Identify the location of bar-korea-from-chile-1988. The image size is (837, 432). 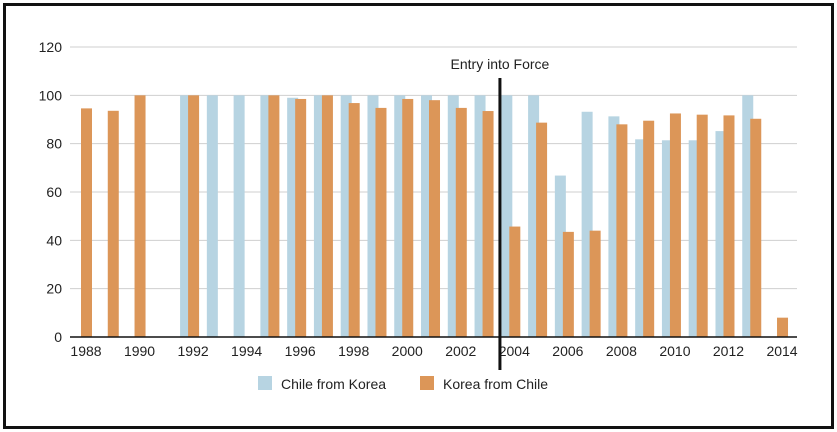
(86, 222).